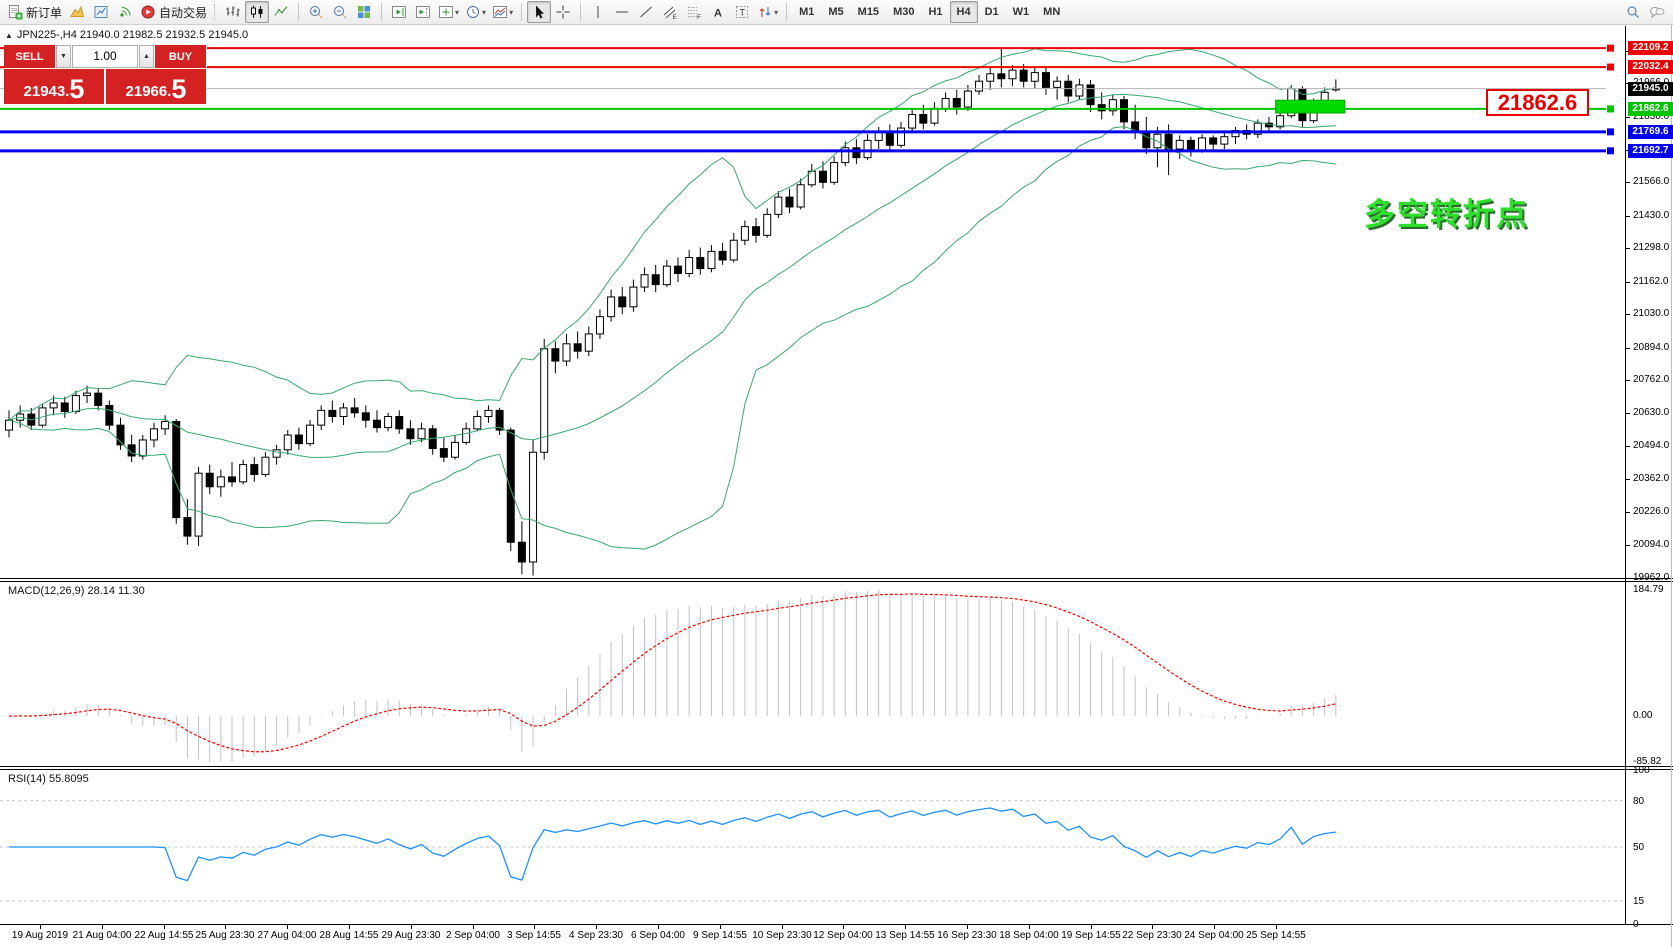  What do you see at coordinates (29, 56) in the screenshot?
I see `sell-button: SELL` at bounding box center [29, 56].